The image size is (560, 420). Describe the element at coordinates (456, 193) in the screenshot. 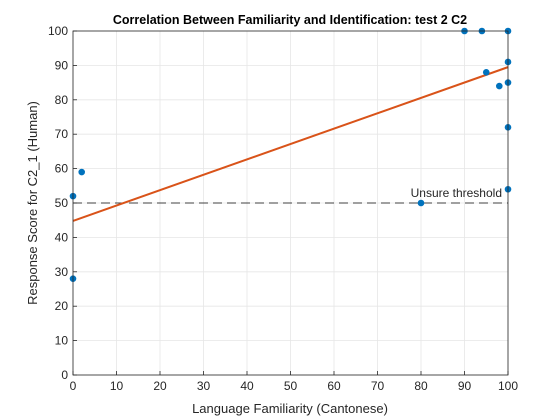

I see `threshold-label: Unsure threshold` at that location.